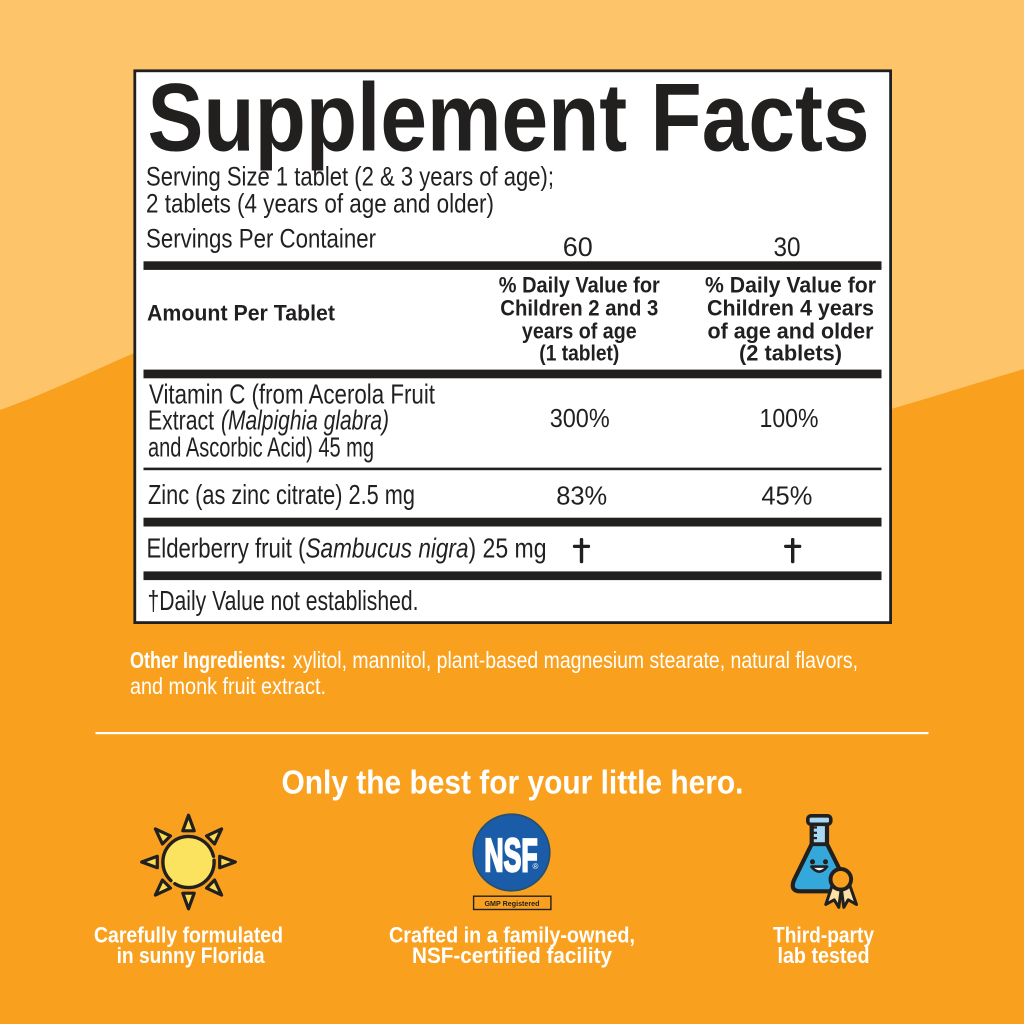  I want to click on svg-text: Children 4 years, so click(790, 308).